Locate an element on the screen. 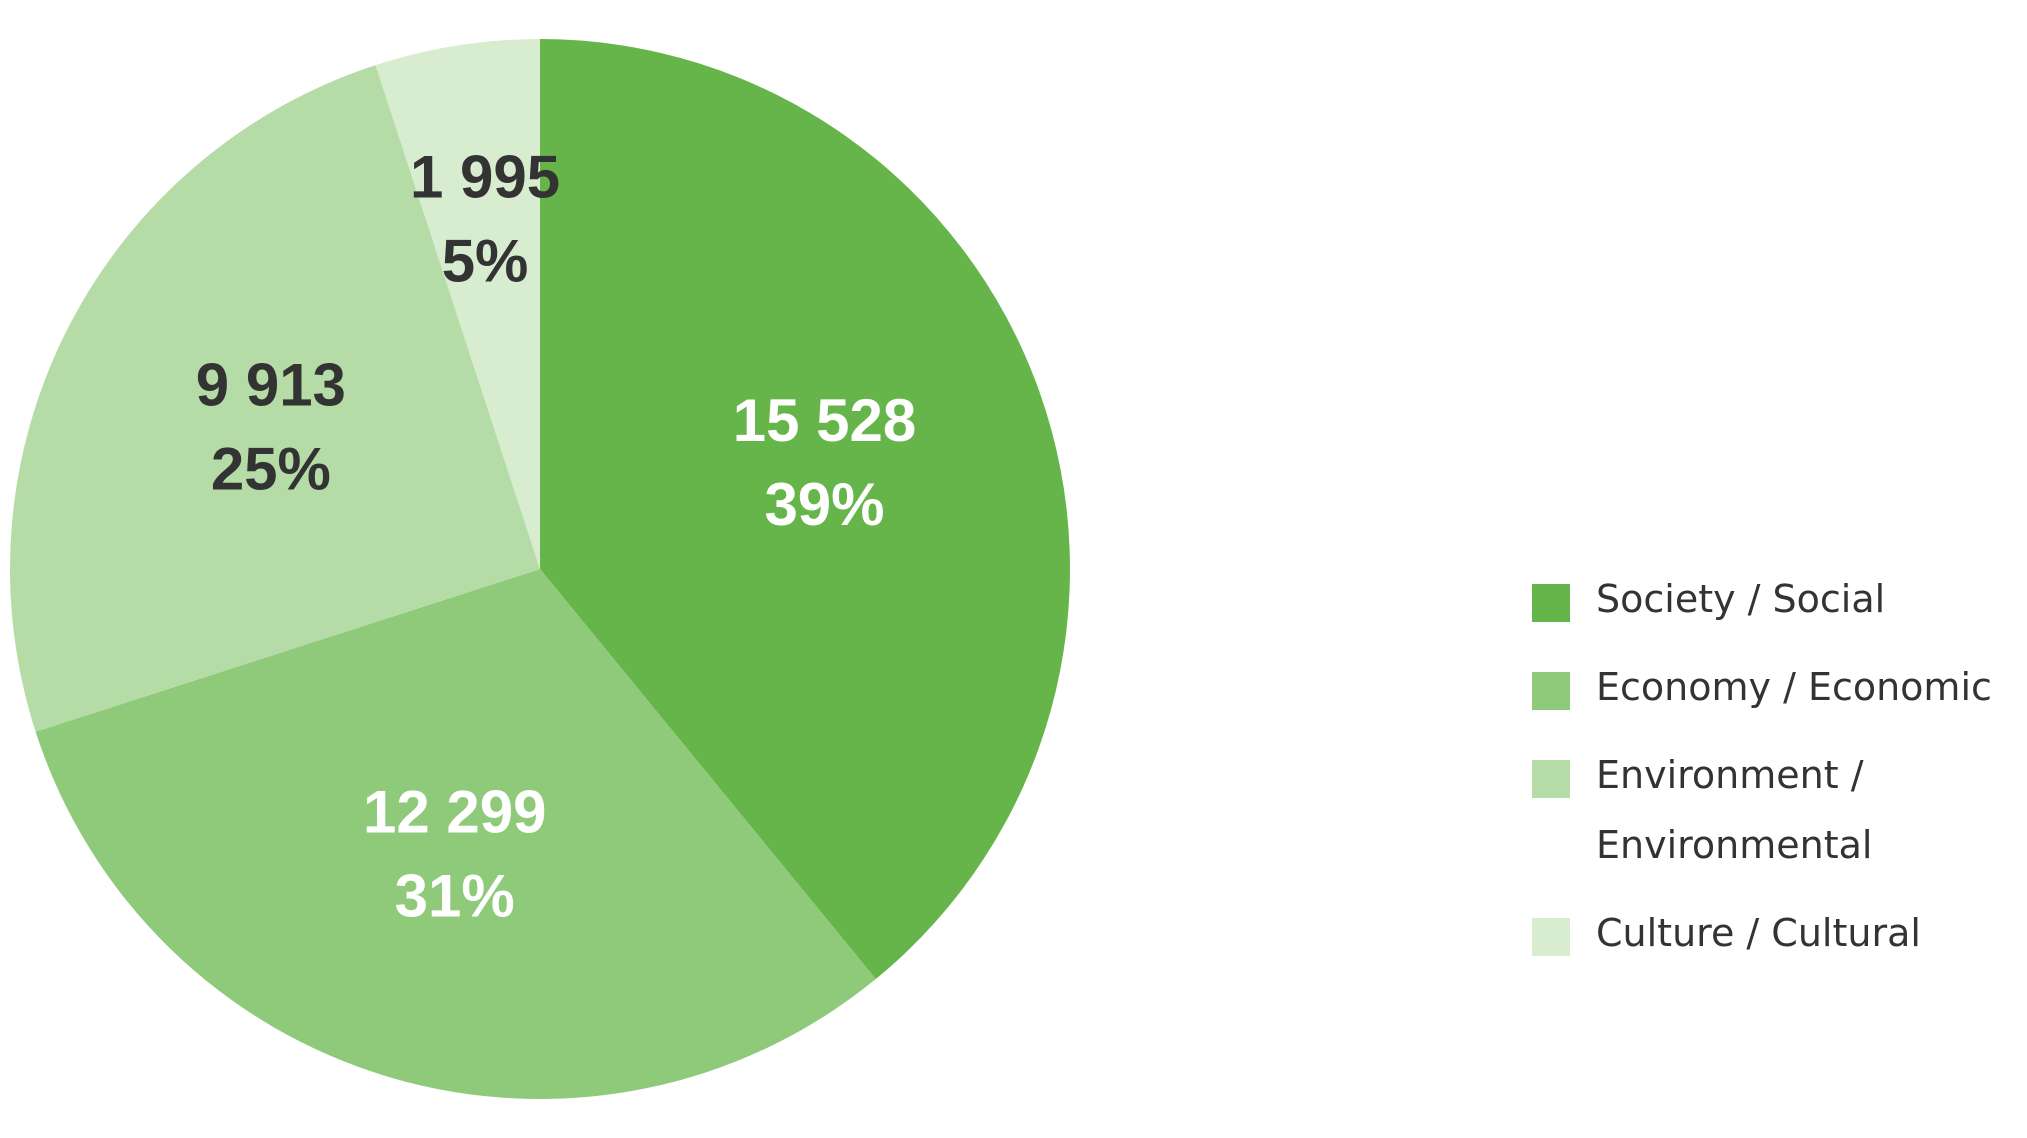  legend-item: Society / Social is located at coordinates (1774, 605).